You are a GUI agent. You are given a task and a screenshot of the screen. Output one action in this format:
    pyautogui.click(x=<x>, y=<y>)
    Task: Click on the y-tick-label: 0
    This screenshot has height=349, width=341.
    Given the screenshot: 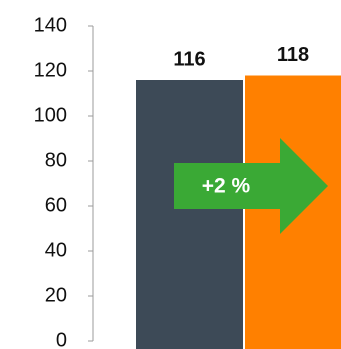 What is the action you would take?
    pyautogui.click(x=61, y=339)
    